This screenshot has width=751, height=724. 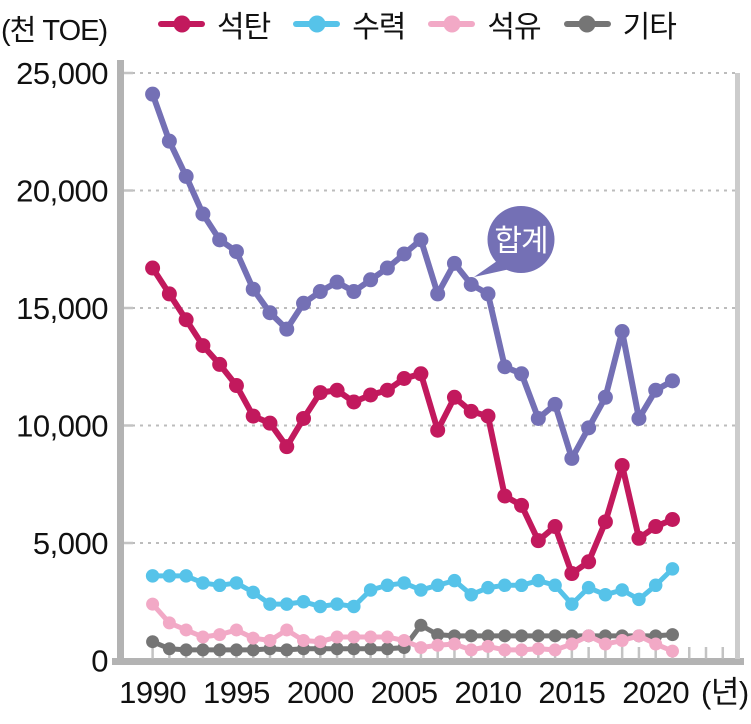 I want to click on legend-label-oil: 석유, so click(x=514, y=27).